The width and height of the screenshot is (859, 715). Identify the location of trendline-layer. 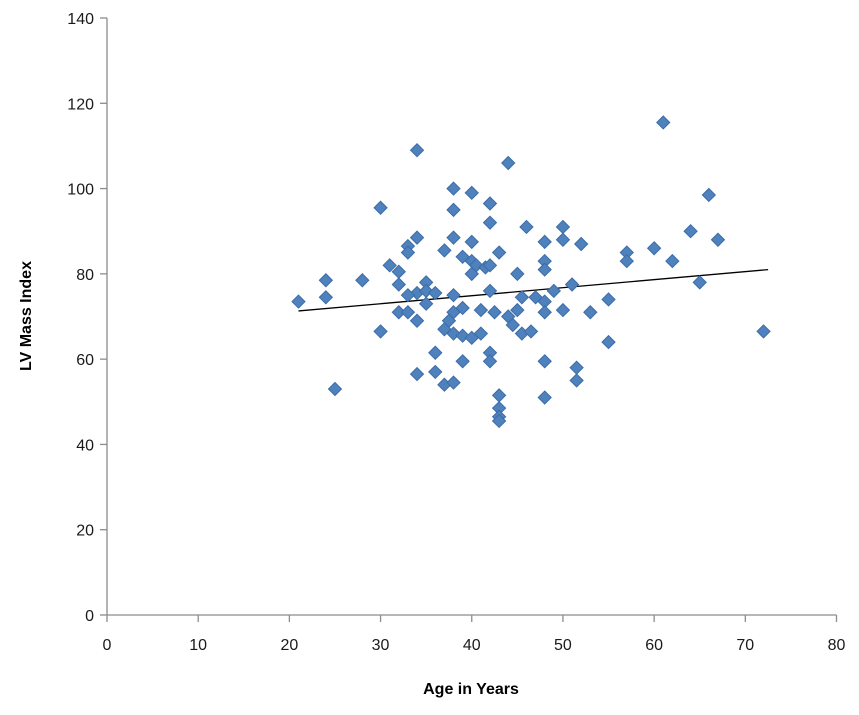
(533, 290).